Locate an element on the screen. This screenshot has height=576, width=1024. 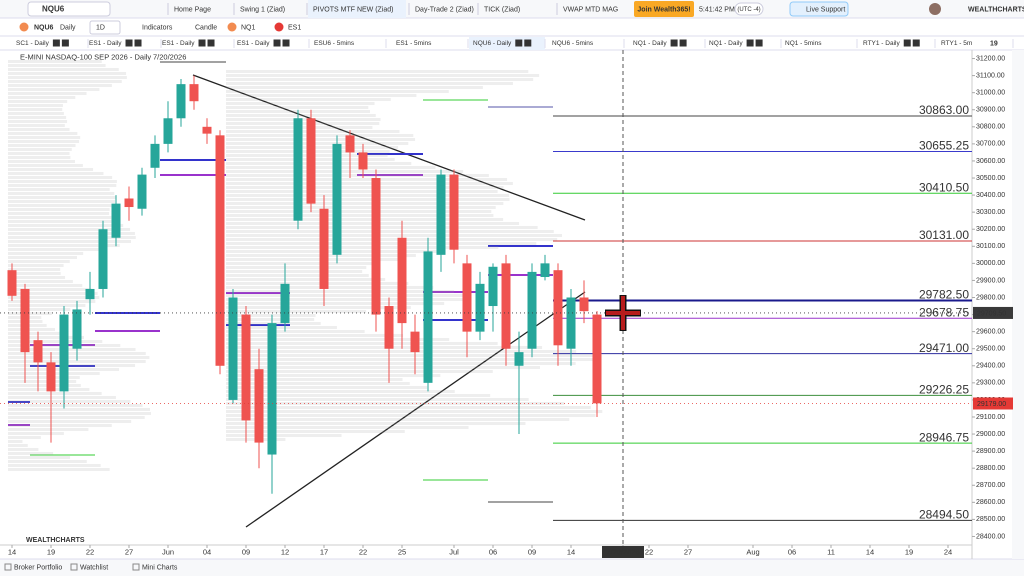
chart-tab: RTY1 - Daily is located at coordinates (881, 43).